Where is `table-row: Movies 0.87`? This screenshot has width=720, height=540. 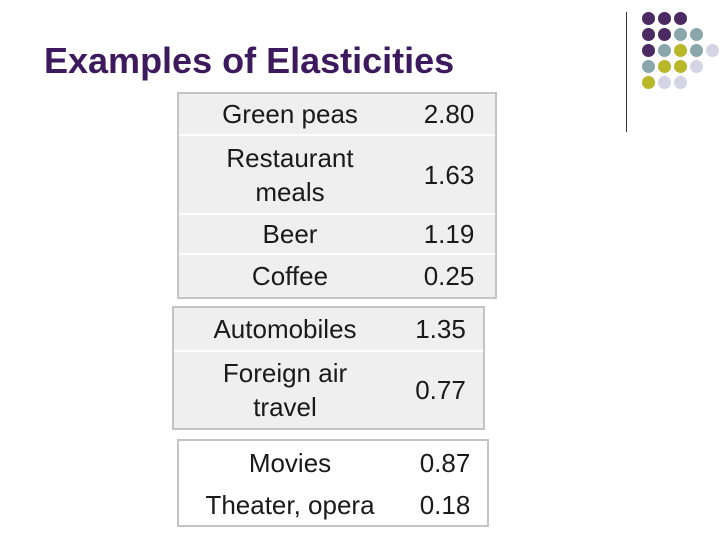
table-row: Movies 0.87 is located at coordinates (333, 463).